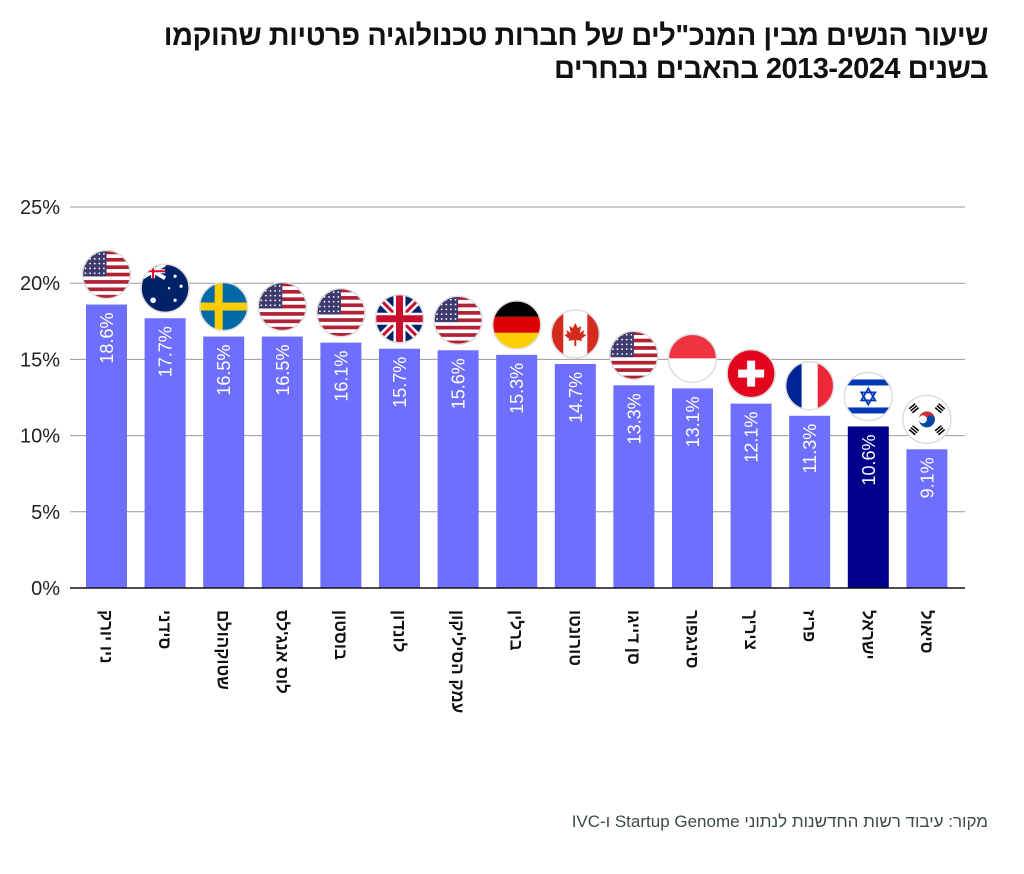 The image size is (1024, 874). Describe the element at coordinates (809, 626) in the screenshot. I see `x-category-label: פריז` at that location.